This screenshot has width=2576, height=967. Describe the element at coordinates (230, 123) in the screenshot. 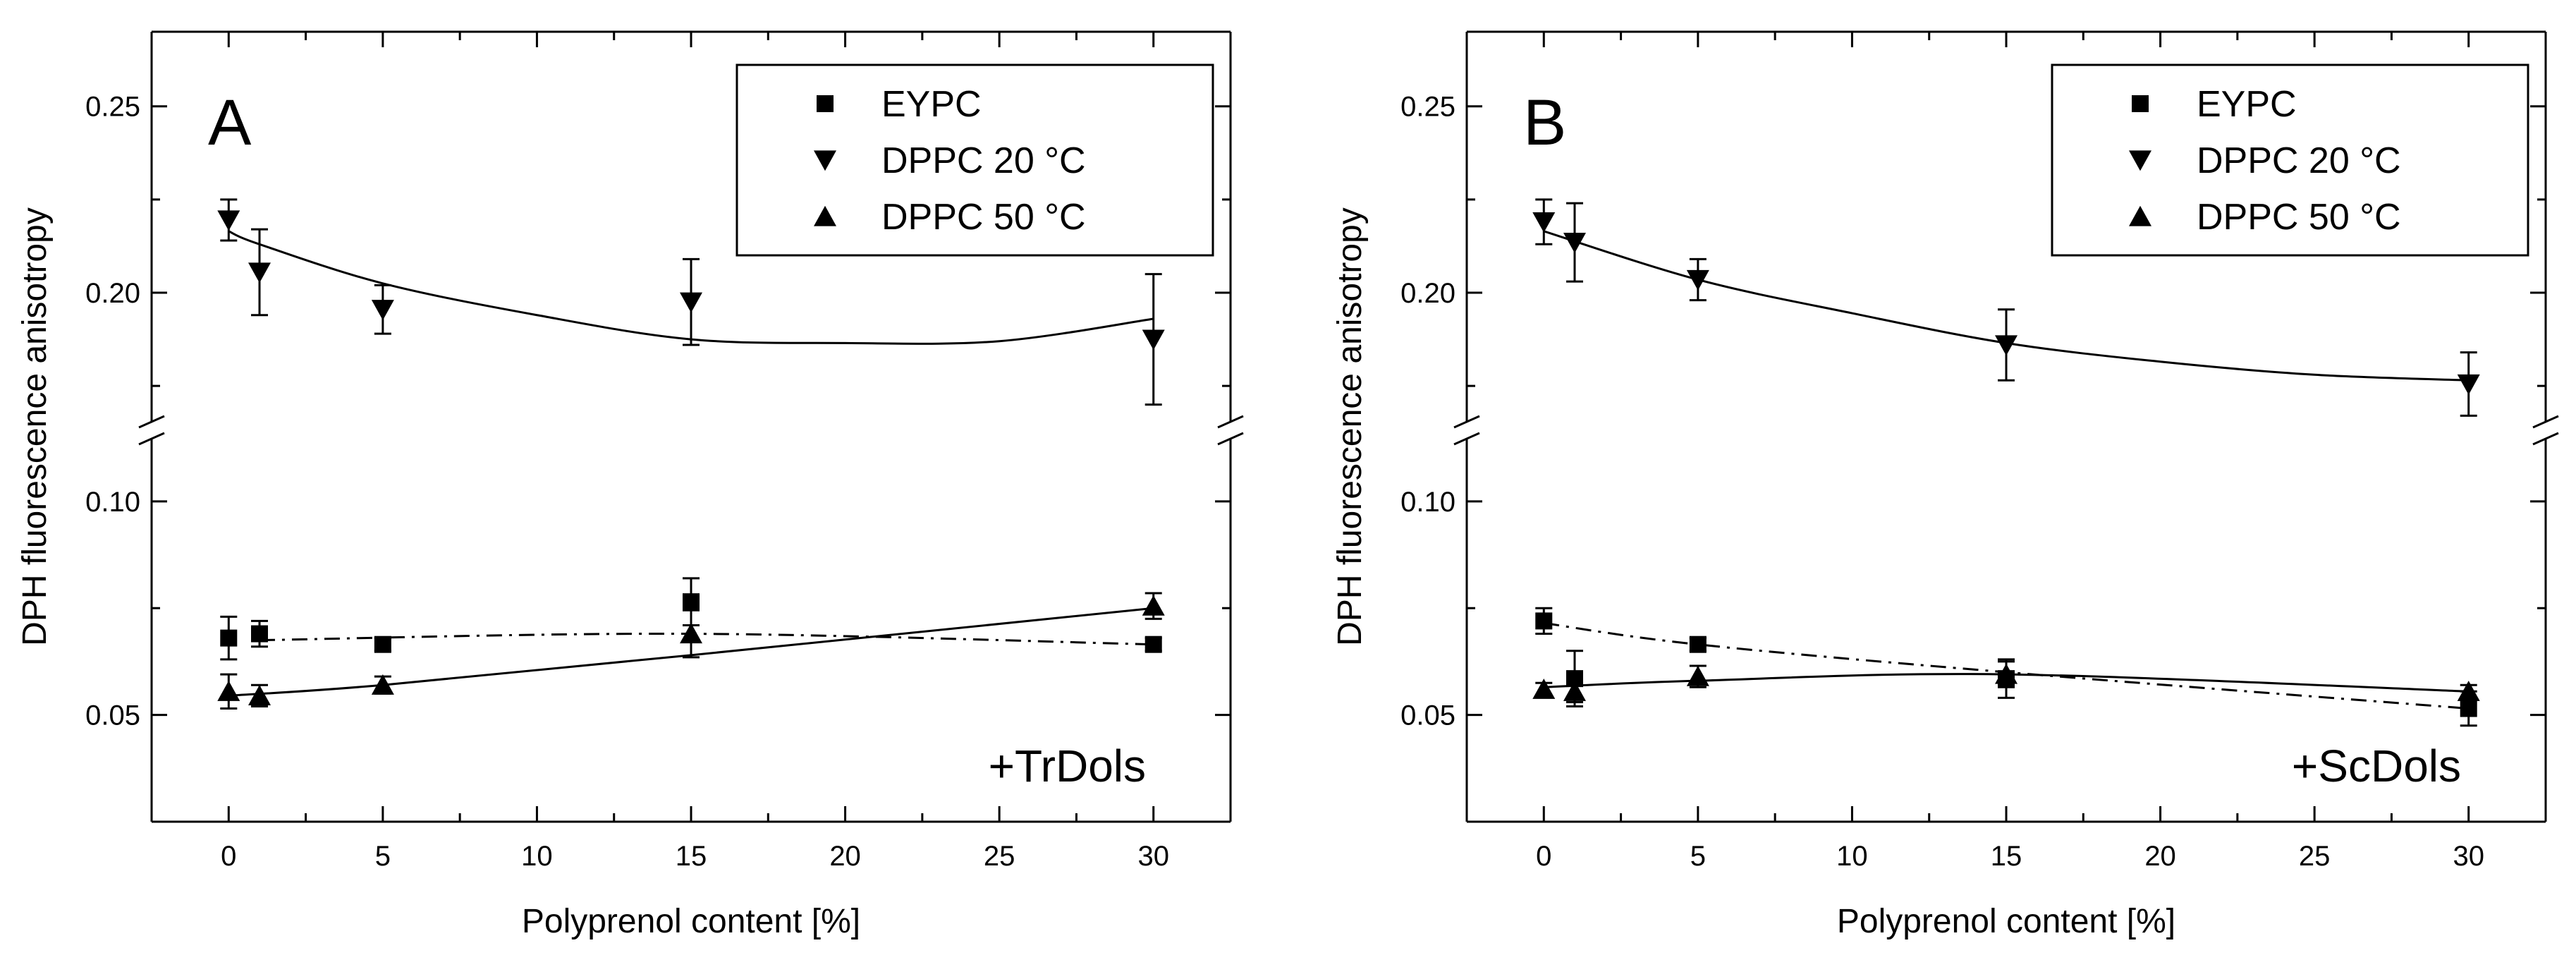

I see `panel-label: A` at that location.